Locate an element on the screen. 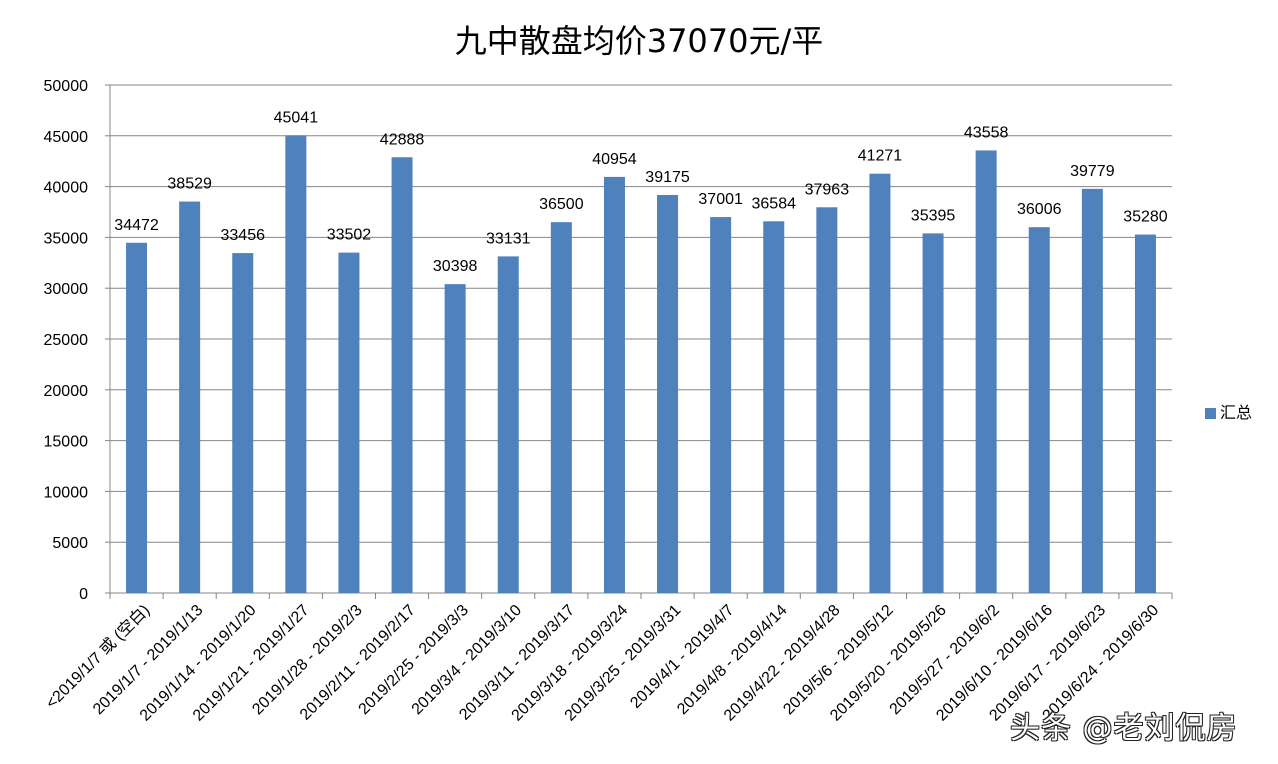  data-label: 41271 is located at coordinates (880, 156).